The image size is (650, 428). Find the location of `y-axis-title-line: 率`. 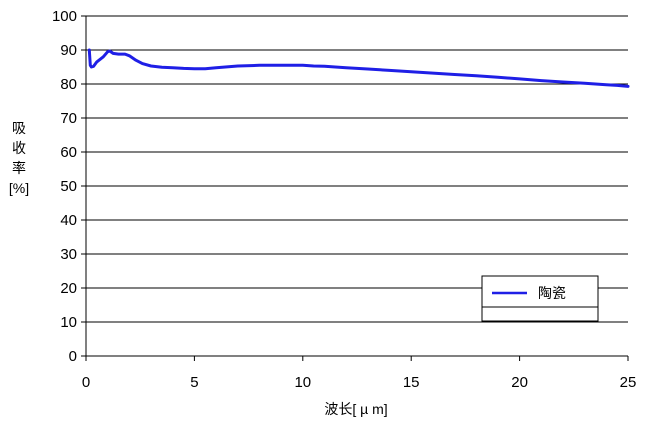

y-axis-title-line: 率 is located at coordinates (19, 168).